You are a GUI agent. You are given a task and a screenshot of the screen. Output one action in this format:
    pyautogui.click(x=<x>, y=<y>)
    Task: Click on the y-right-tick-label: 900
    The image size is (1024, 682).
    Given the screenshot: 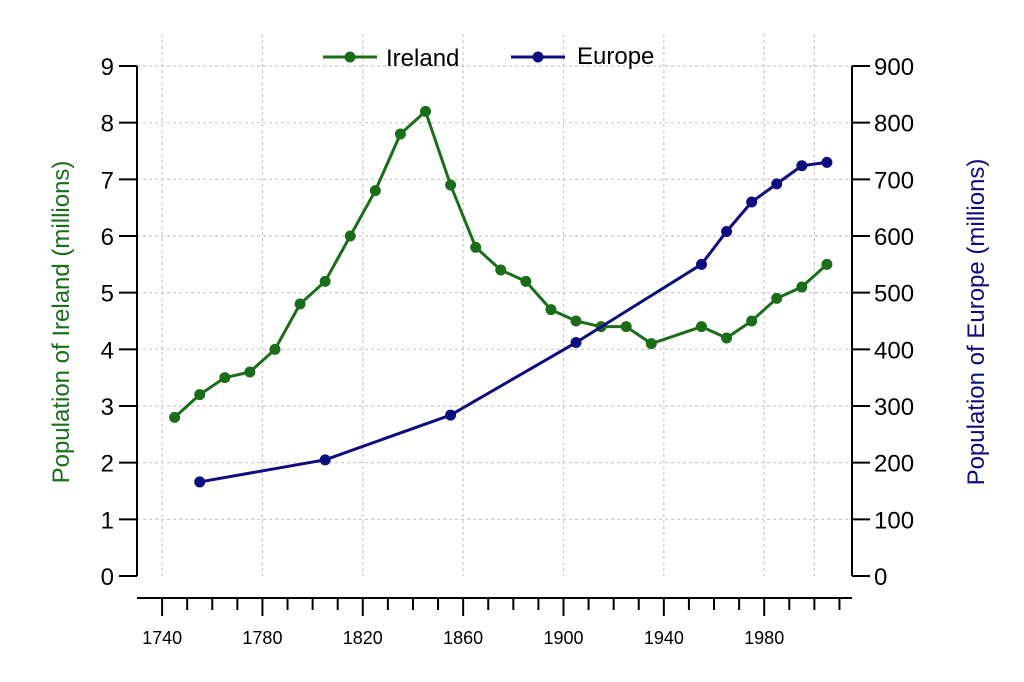 What is the action you would take?
    pyautogui.click(x=894, y=67)
    